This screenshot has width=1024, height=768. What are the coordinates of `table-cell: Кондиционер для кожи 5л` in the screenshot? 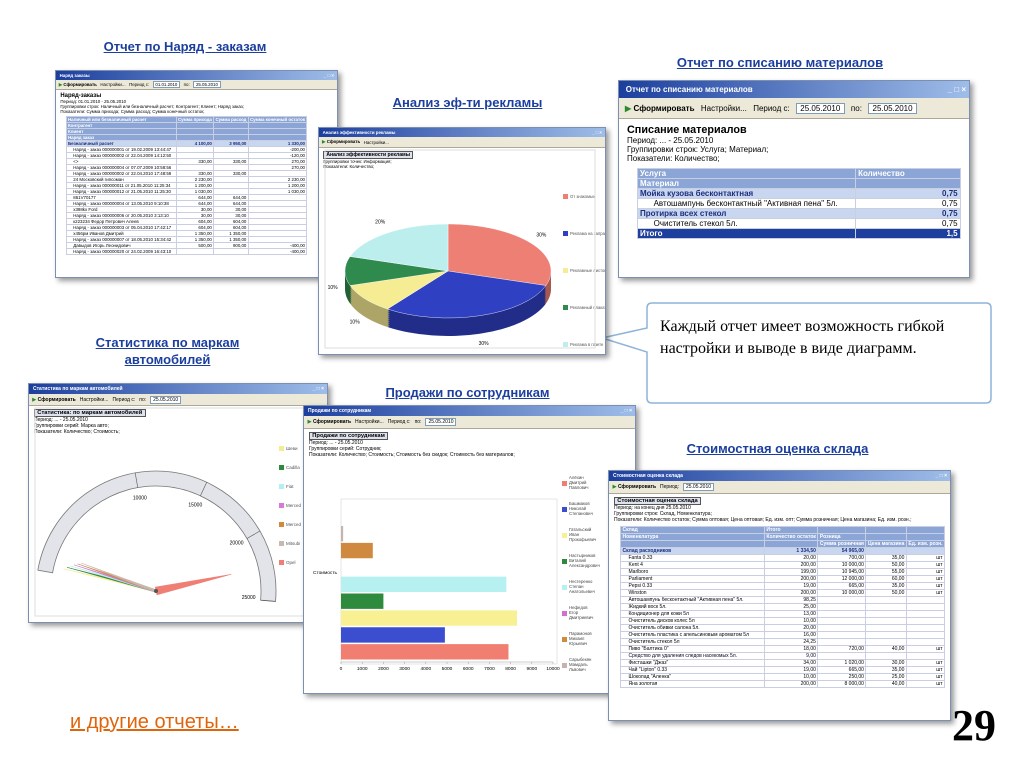 It's located at (692, 614).